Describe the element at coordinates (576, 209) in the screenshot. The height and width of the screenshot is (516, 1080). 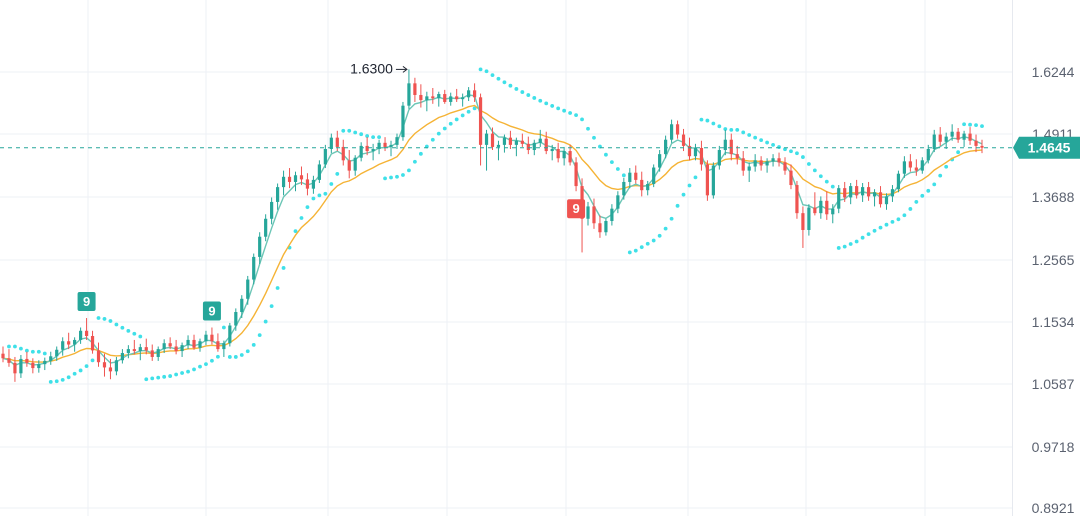
I see `td-sell-marker: 9` at that location.